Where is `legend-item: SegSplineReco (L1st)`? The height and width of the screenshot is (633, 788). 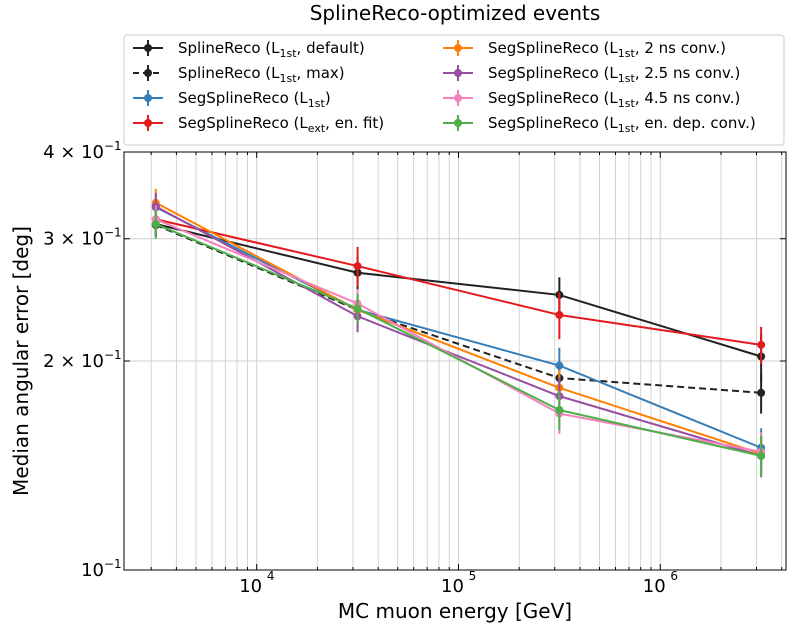 legend-item: SegSplineReco (L1st) is located at coordinates (232, 99).